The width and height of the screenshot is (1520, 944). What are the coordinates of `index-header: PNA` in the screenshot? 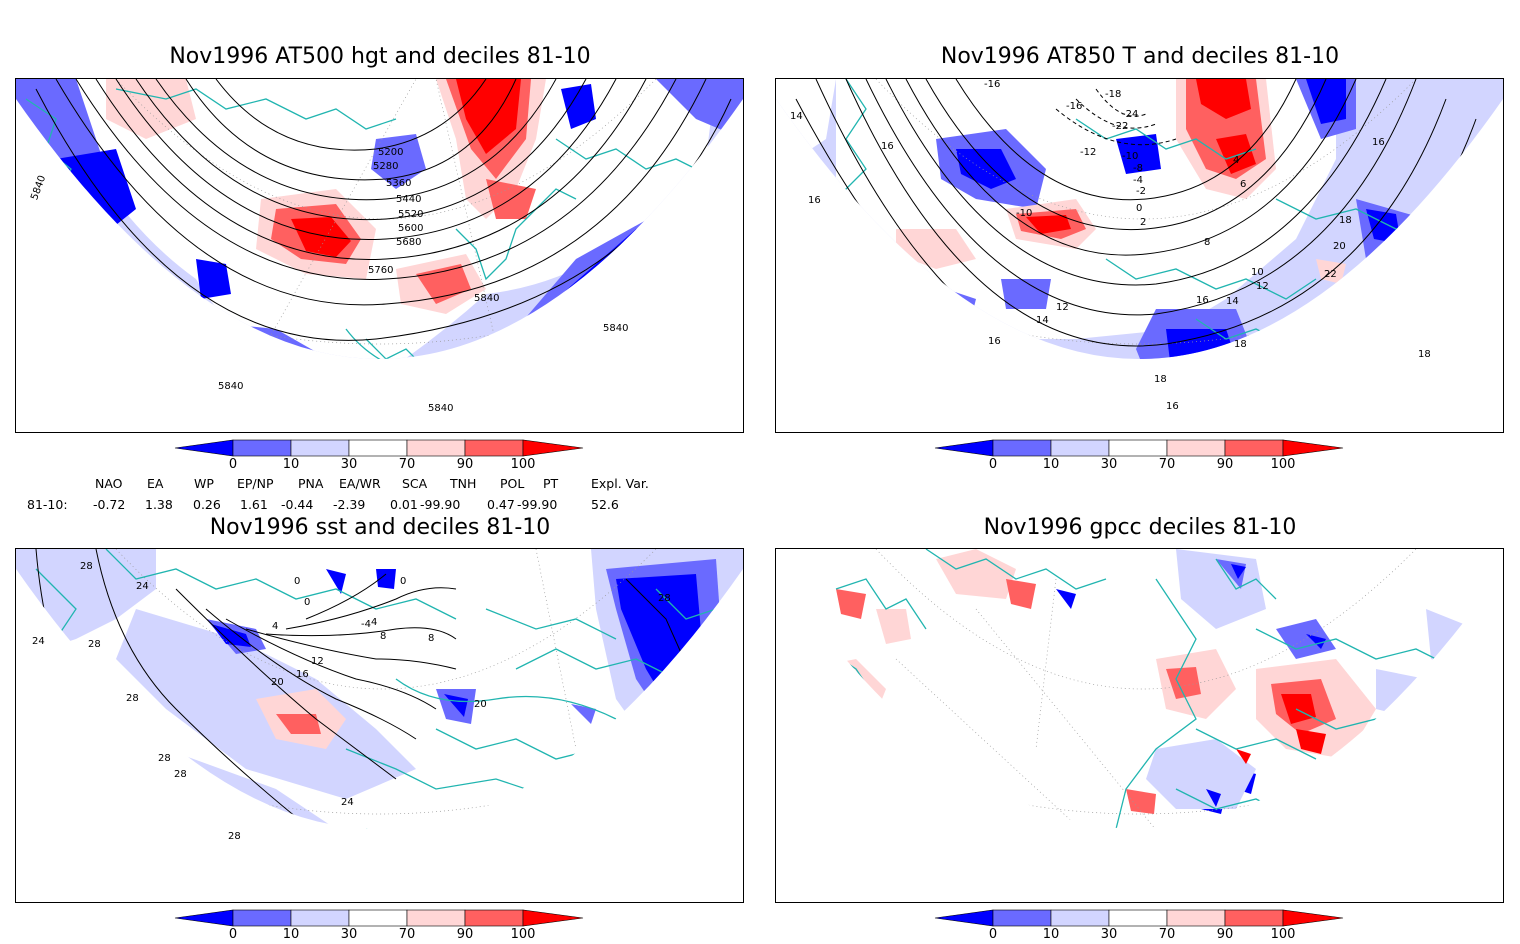 It's located at (311, 483).